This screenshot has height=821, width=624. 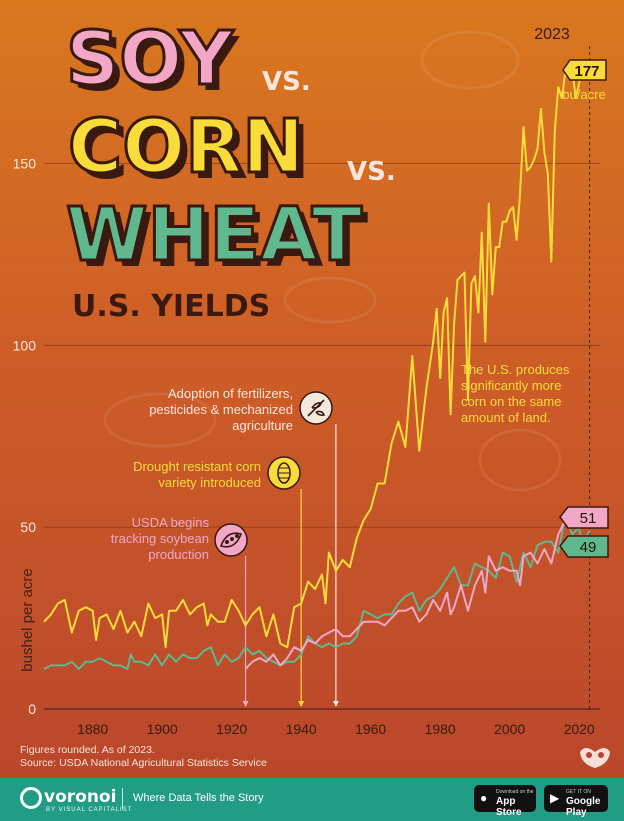 What do you see at coordinates (197, 466) in the screenshot?
I see `annotation-drought-line1: Drought resistant corn` at bounding box center [197, 466].